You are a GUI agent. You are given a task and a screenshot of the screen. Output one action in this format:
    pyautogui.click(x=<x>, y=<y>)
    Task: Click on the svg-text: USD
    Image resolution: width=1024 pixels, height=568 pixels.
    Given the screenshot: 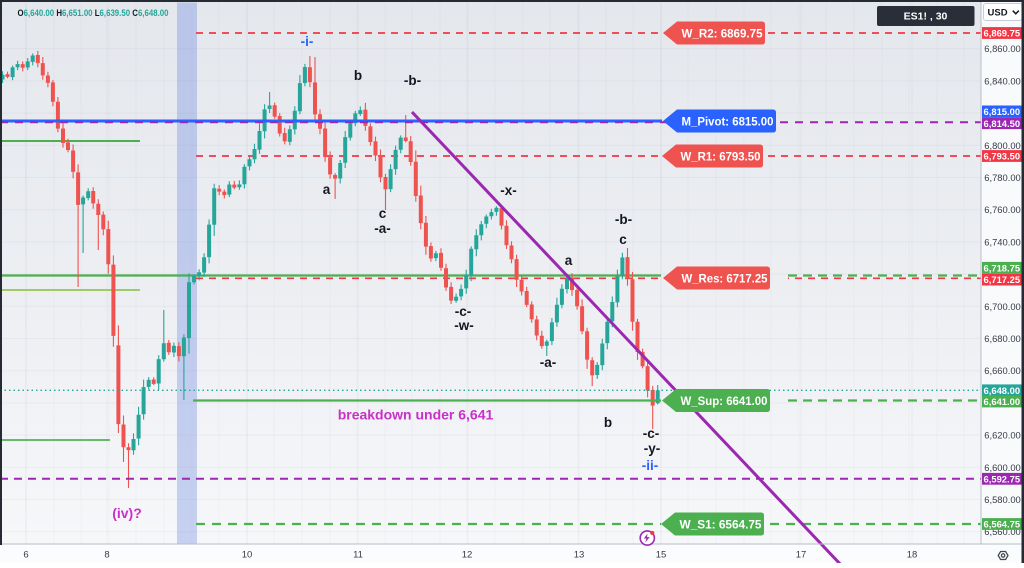 What is the action you would take?
    pyautogui.click(x=998, y=12)
    